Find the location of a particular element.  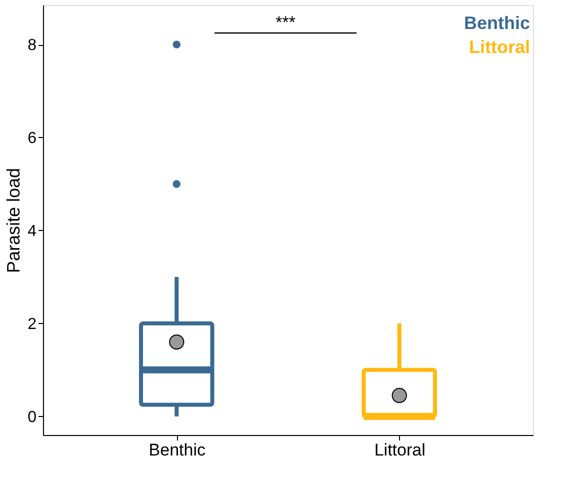

text: Benthic is located at coordinates (497, 23).